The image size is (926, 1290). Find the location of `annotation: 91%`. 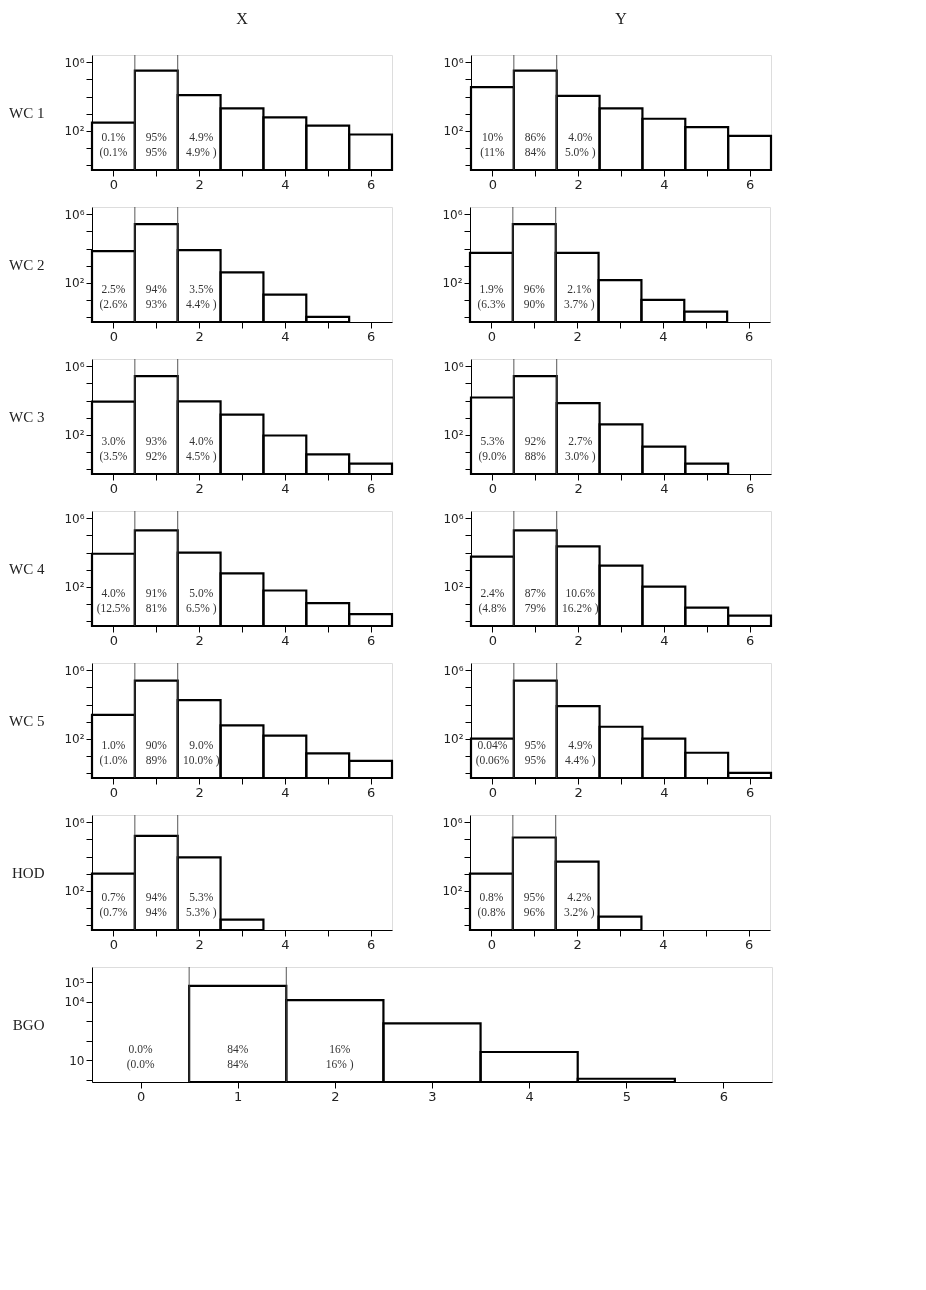

annotation: 91% is located at coordinates (156, 592).